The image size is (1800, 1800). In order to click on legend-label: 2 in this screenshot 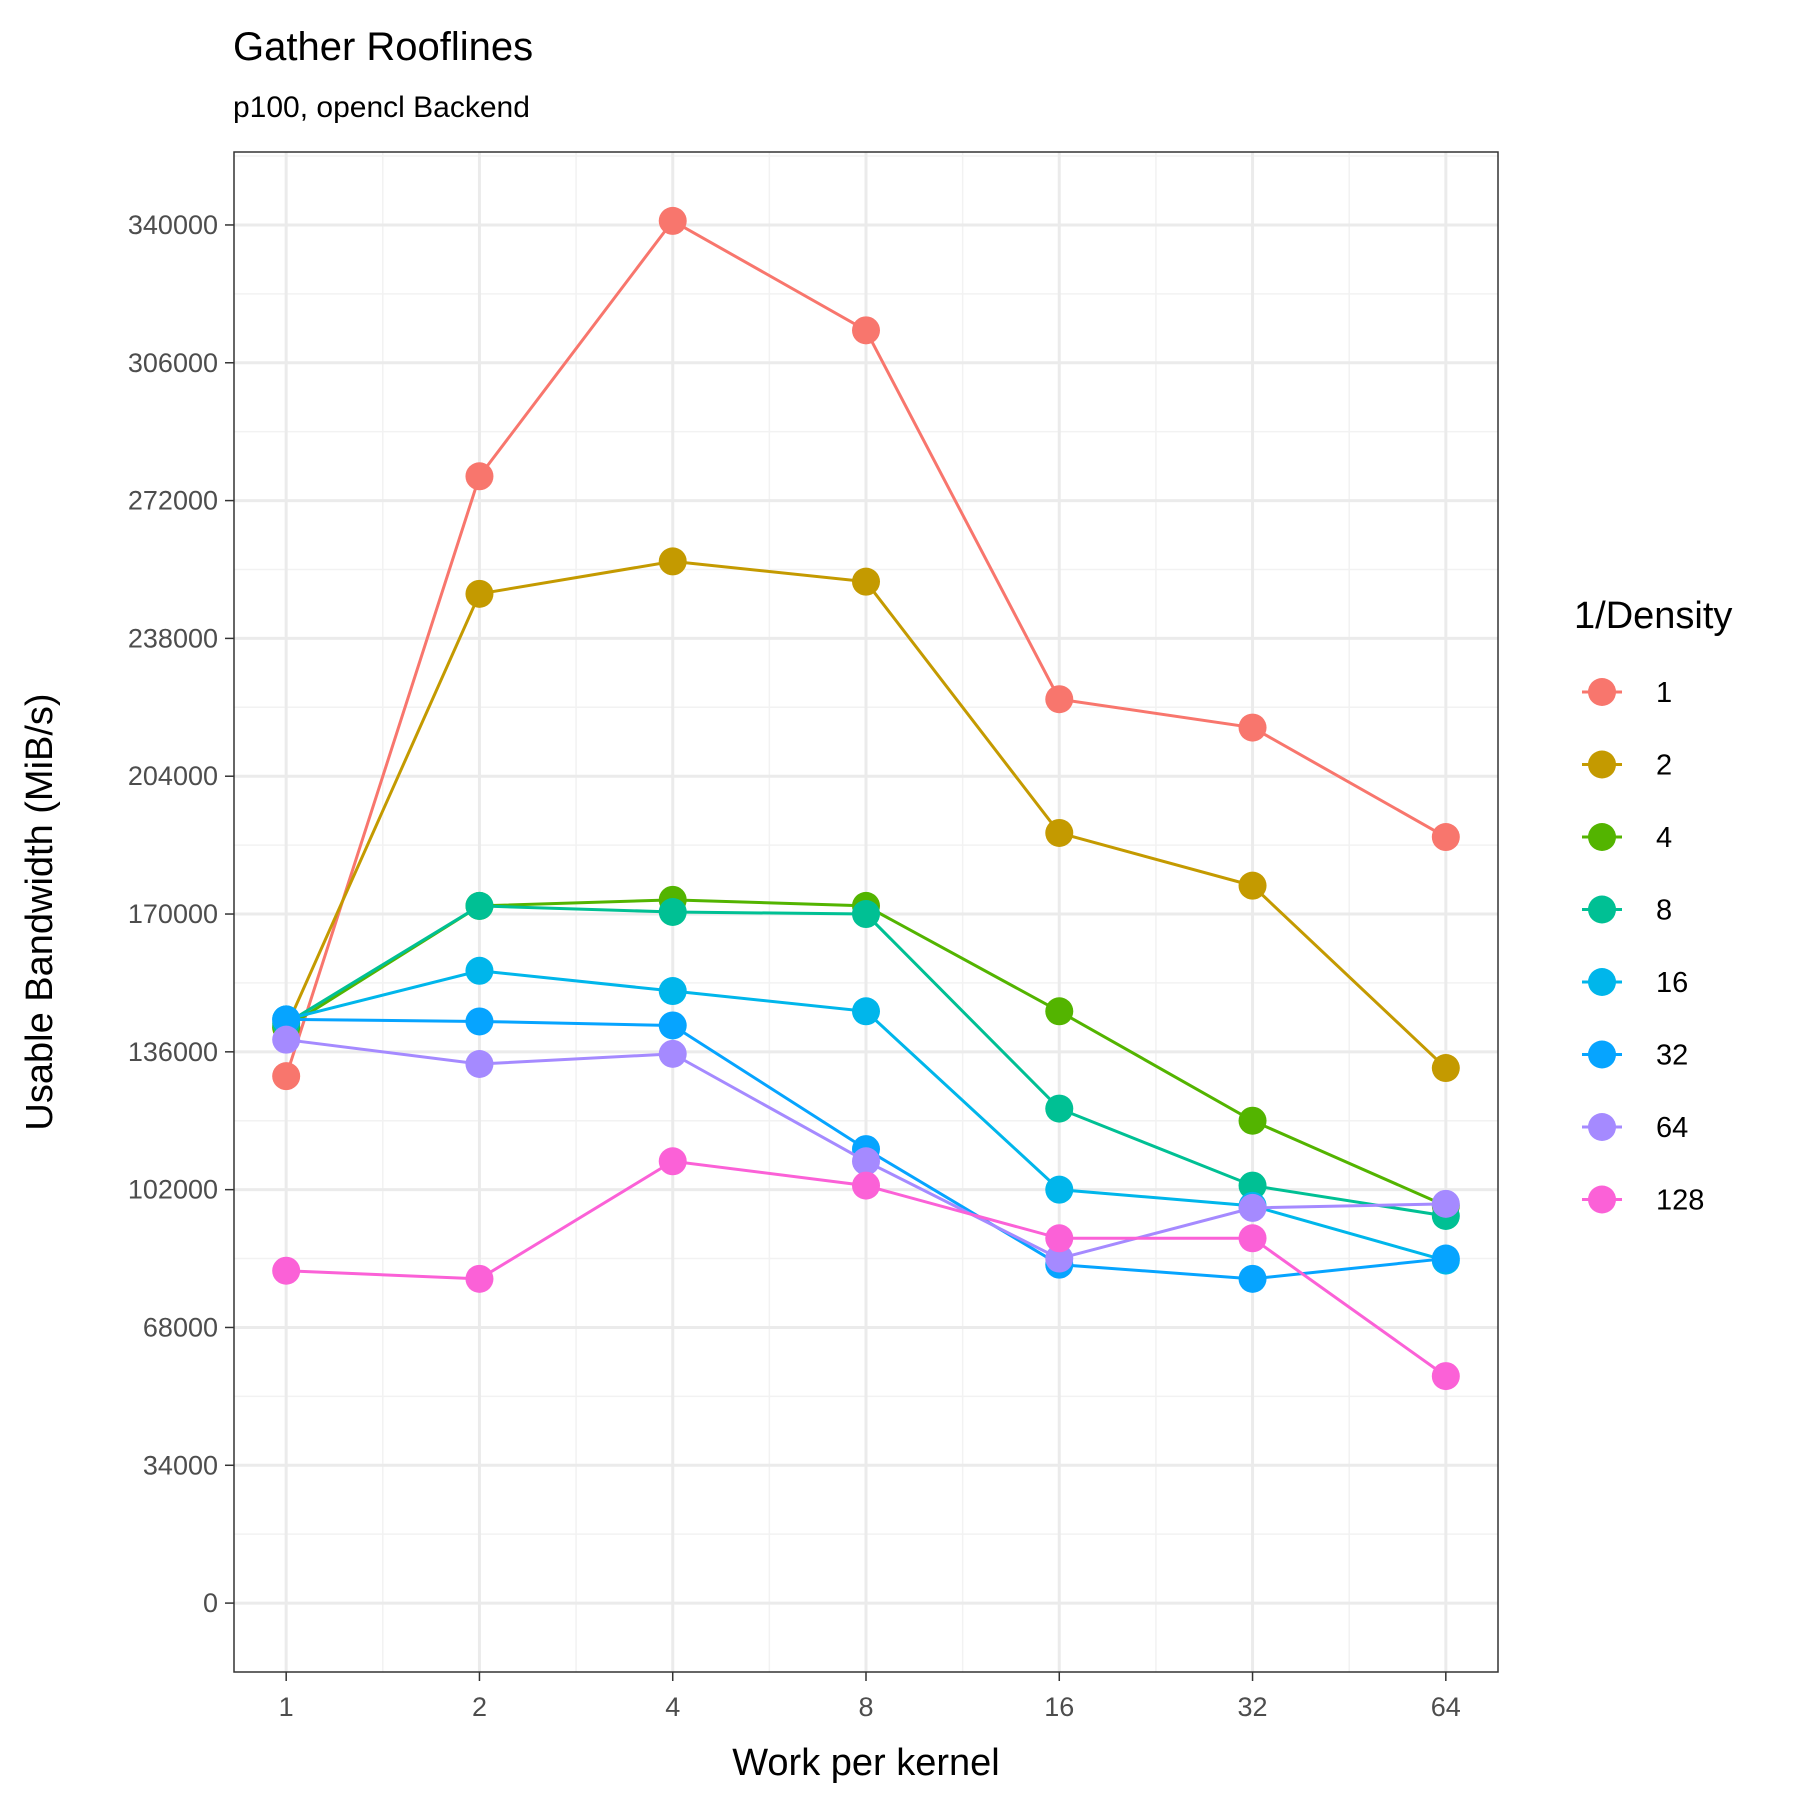, I will do `click(1664, 766)`.